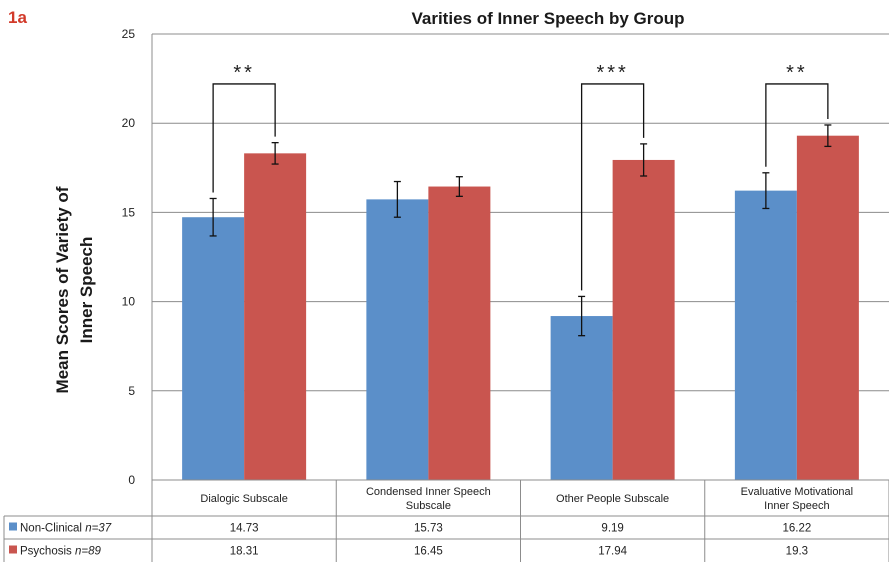 The image size is (889, 562). I want to click on legend-label: Non-Clinical n=37, so click(66, 529).